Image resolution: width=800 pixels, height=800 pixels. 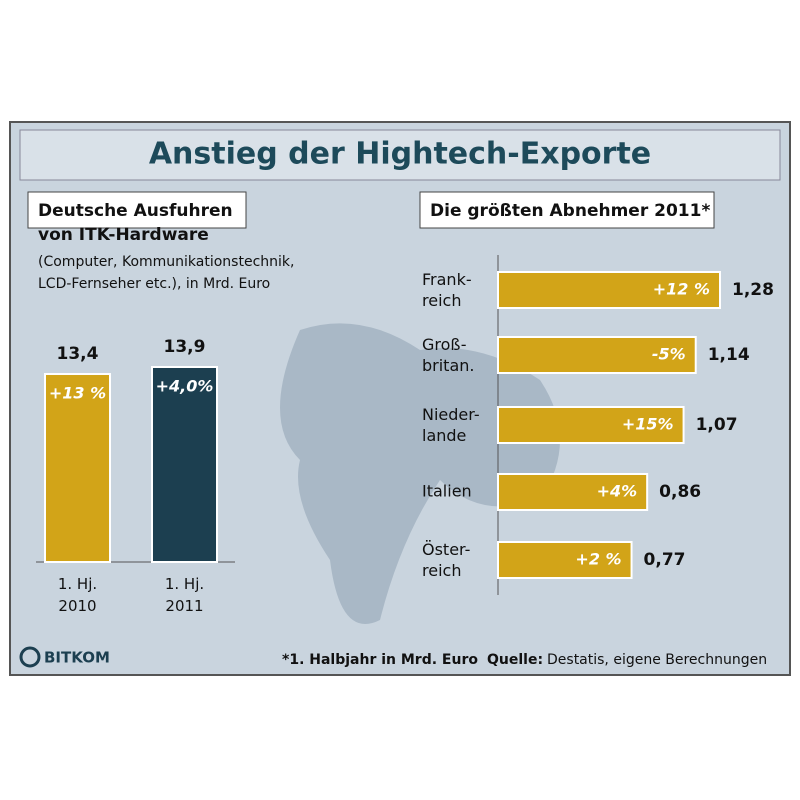 I want to click on source-label: Quelle:, so click(x=515, y=660).